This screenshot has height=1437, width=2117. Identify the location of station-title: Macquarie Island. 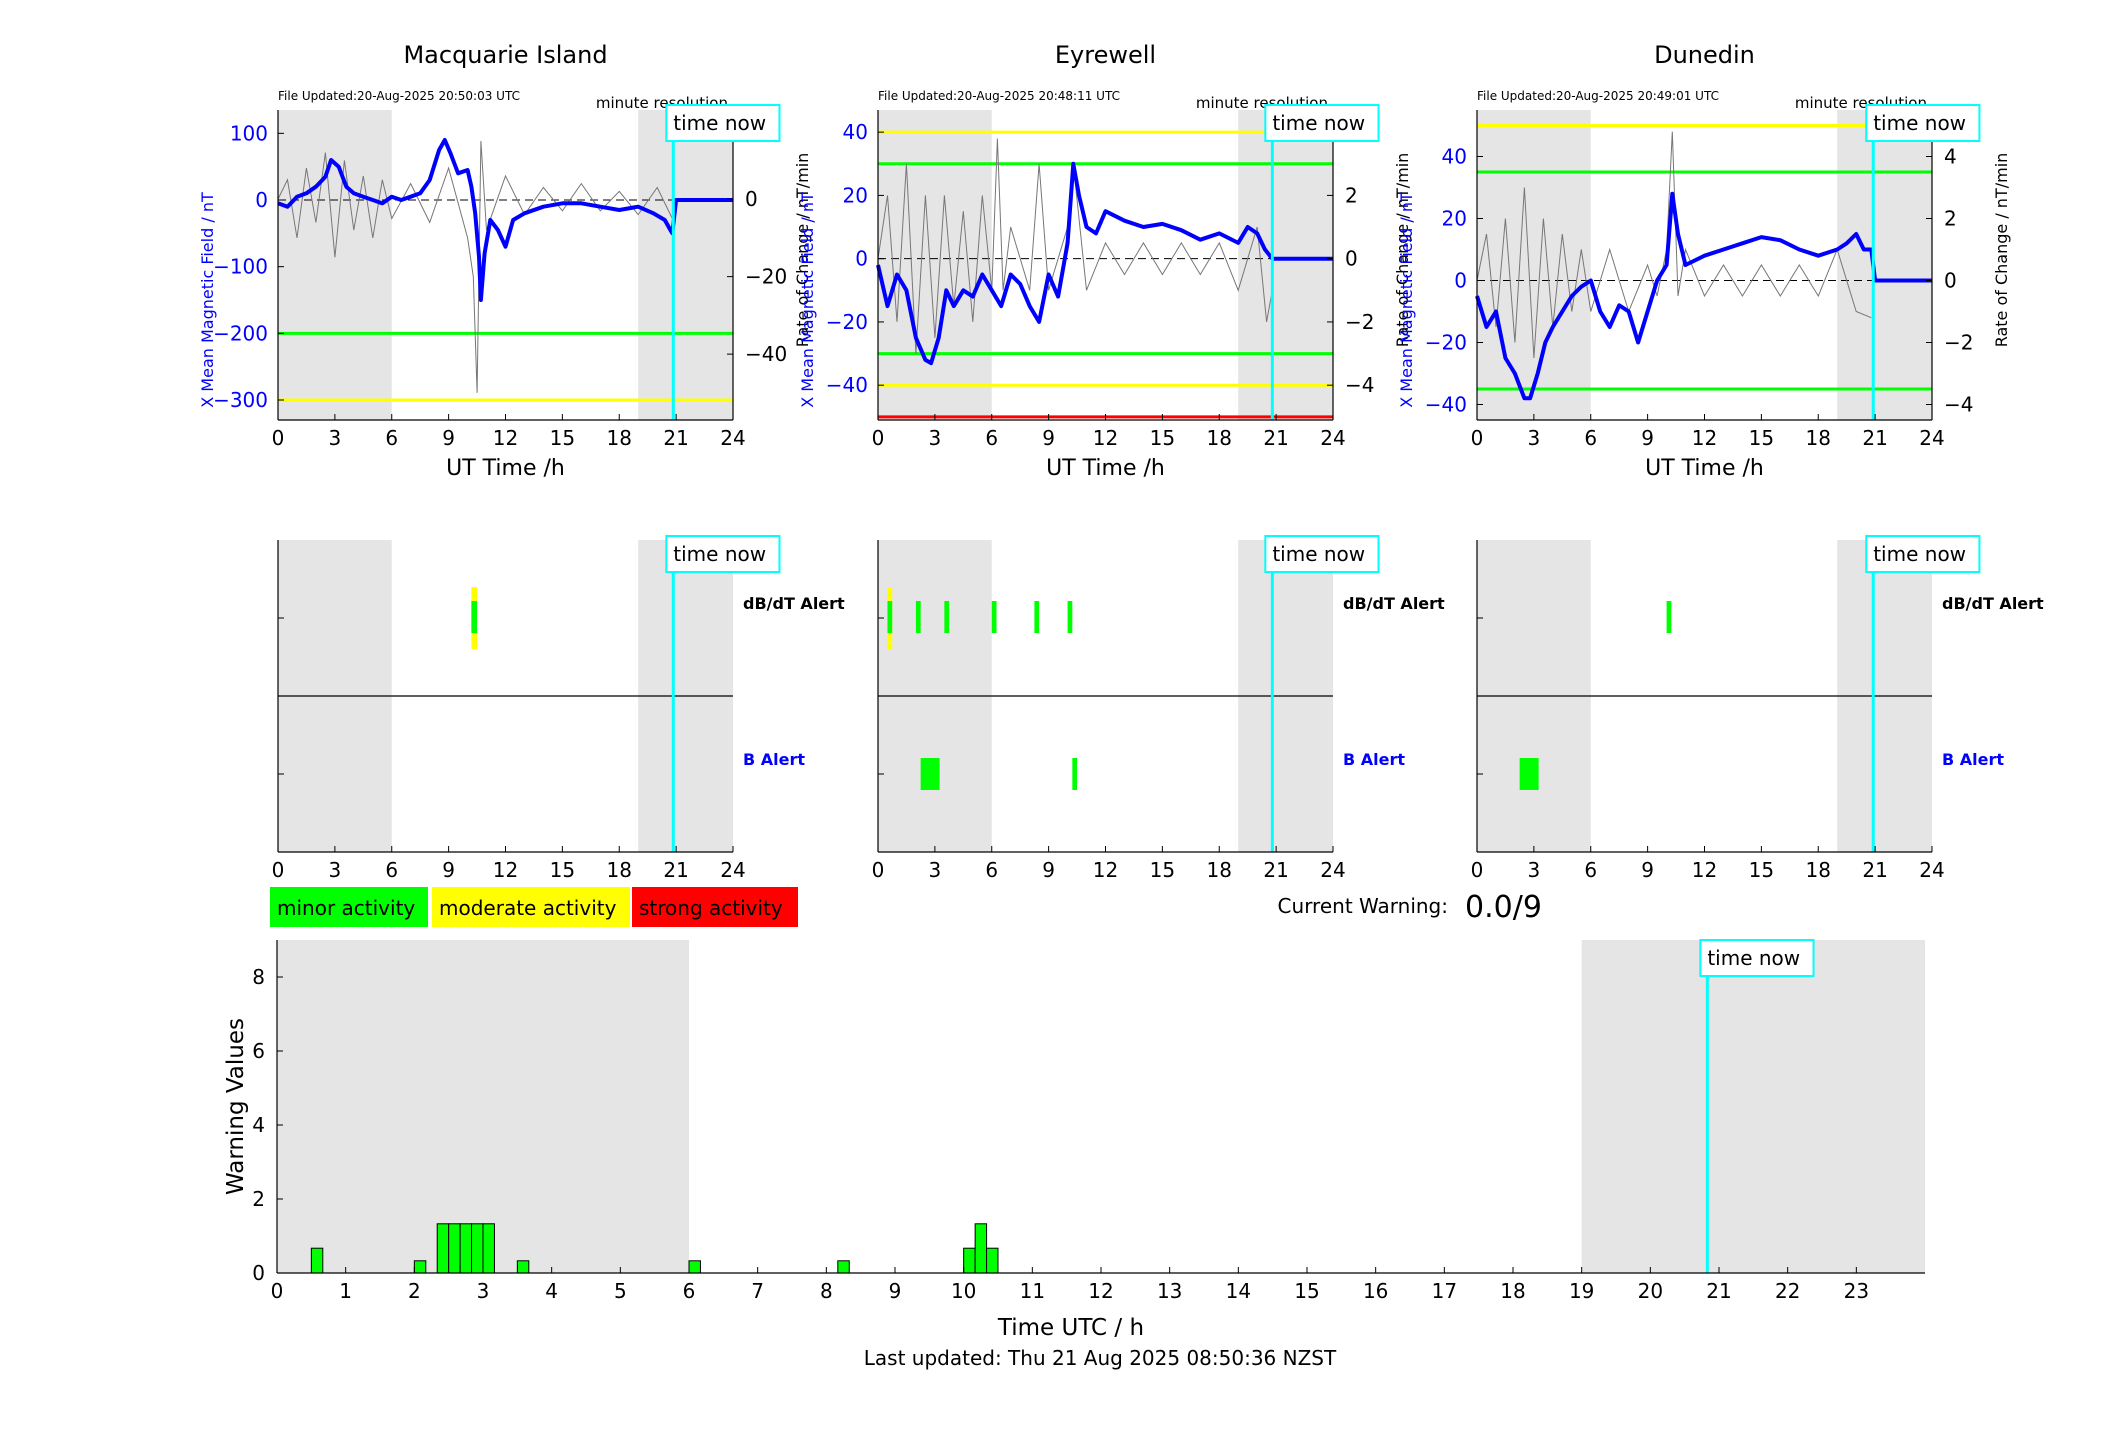
(505, 55).